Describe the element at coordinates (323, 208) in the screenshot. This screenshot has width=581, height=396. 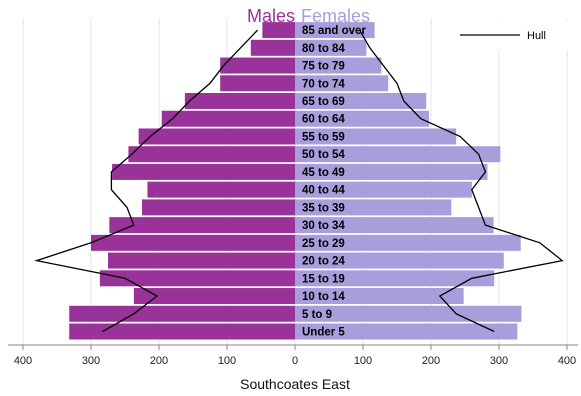
I see `age-label-7: 35 to 39` at that location.